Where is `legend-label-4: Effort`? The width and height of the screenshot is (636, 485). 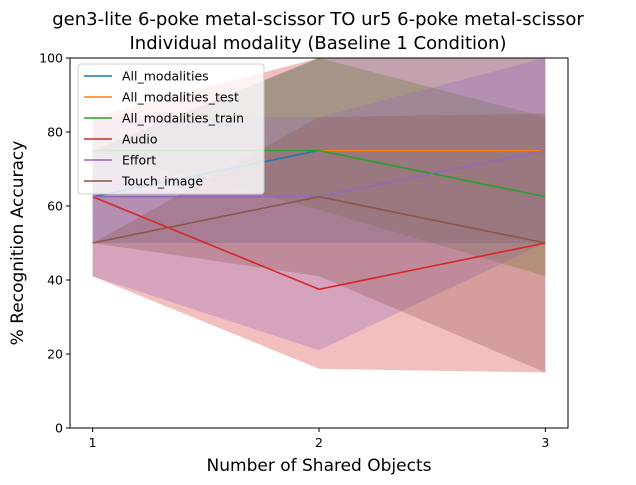 legend-label-4: Effort is located at coordinates (139, 160).